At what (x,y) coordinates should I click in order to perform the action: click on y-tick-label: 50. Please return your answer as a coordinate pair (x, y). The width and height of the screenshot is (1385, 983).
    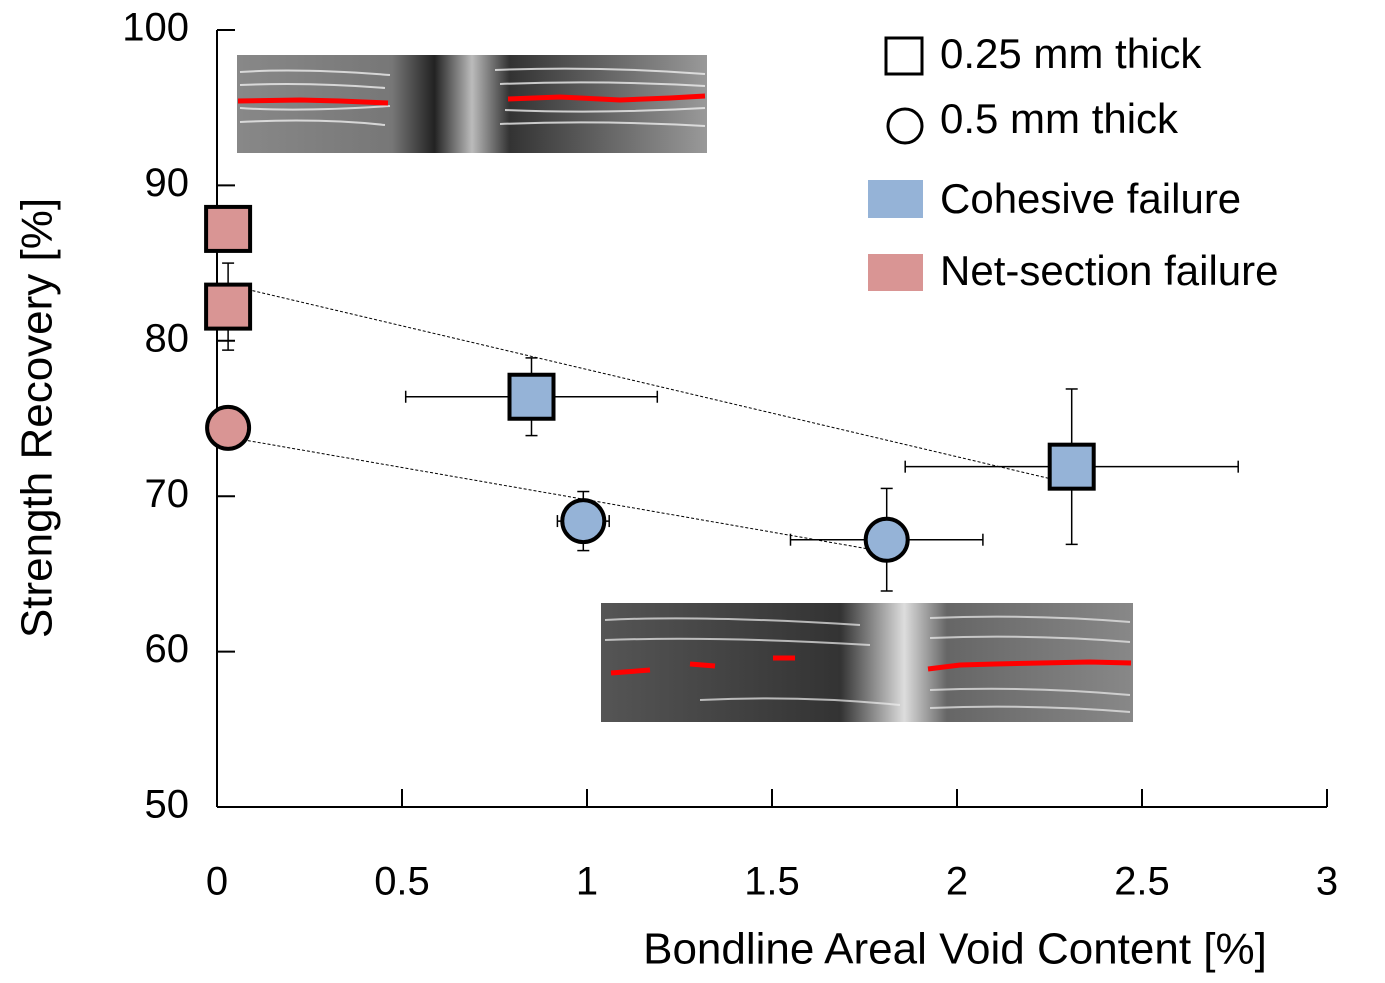
    Looking at the image, I should click on (167, 805).